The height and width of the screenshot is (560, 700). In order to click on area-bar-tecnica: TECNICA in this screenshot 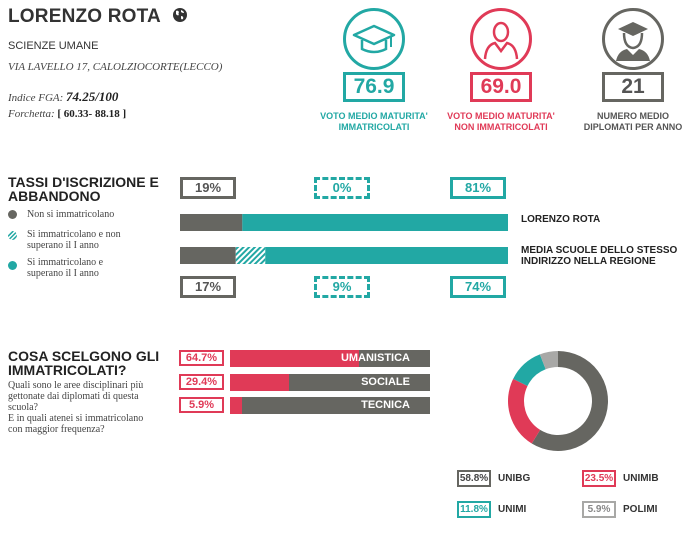, I will do `click(330, 405)`.